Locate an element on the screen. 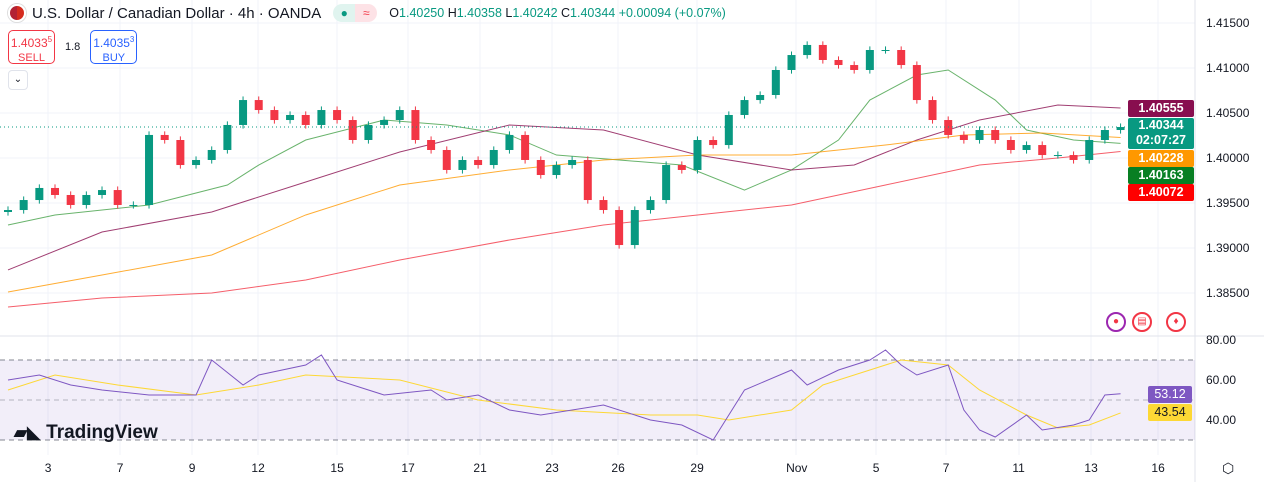  time-tick-label: 15 is located at coordinates (337, 468).